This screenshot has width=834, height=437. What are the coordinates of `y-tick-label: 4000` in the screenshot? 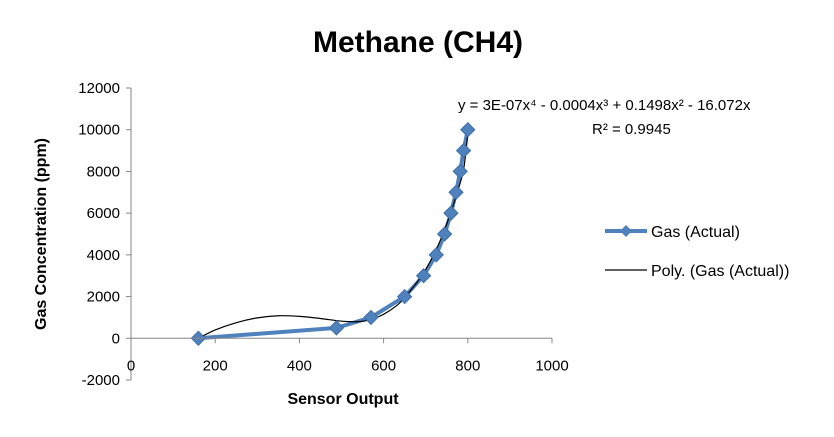 It's located at (103, 255).